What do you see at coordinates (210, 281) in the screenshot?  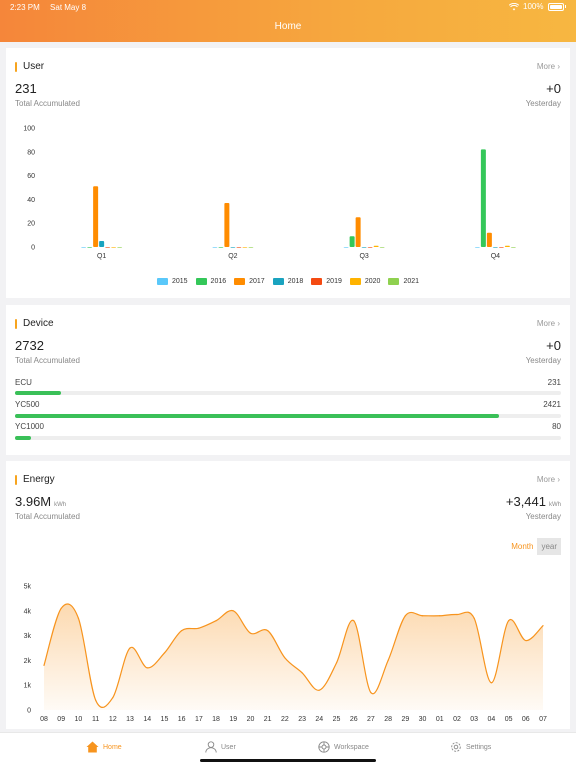 I see `legend-item-2016: 2016` at bounding box center [210, 281].